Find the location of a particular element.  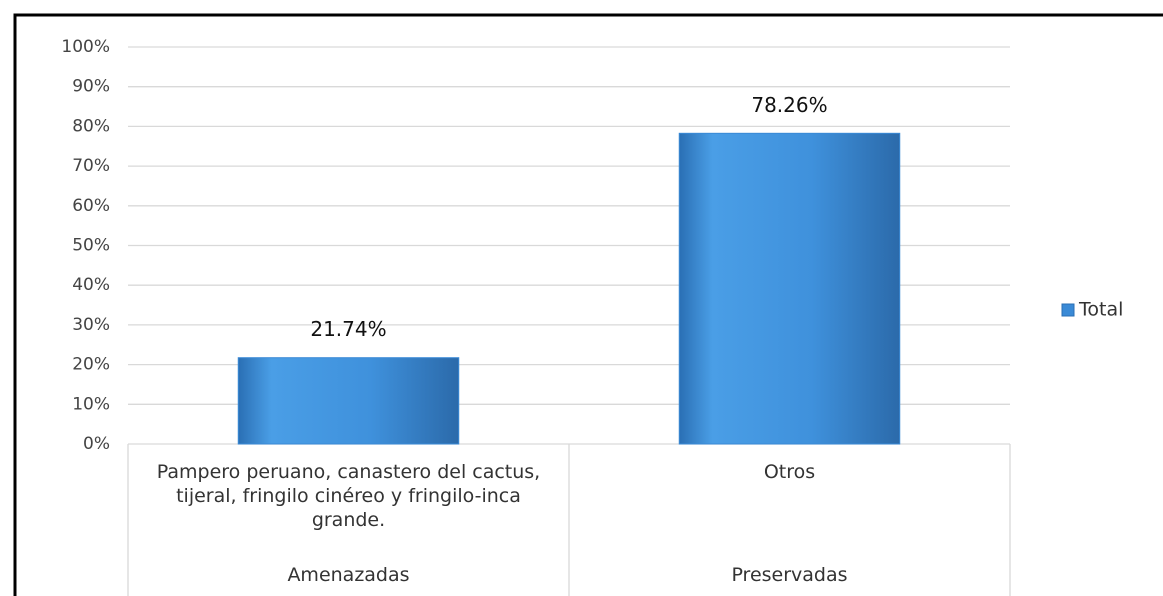

y-tick-label: 100% is located at coordinates (85, 47).